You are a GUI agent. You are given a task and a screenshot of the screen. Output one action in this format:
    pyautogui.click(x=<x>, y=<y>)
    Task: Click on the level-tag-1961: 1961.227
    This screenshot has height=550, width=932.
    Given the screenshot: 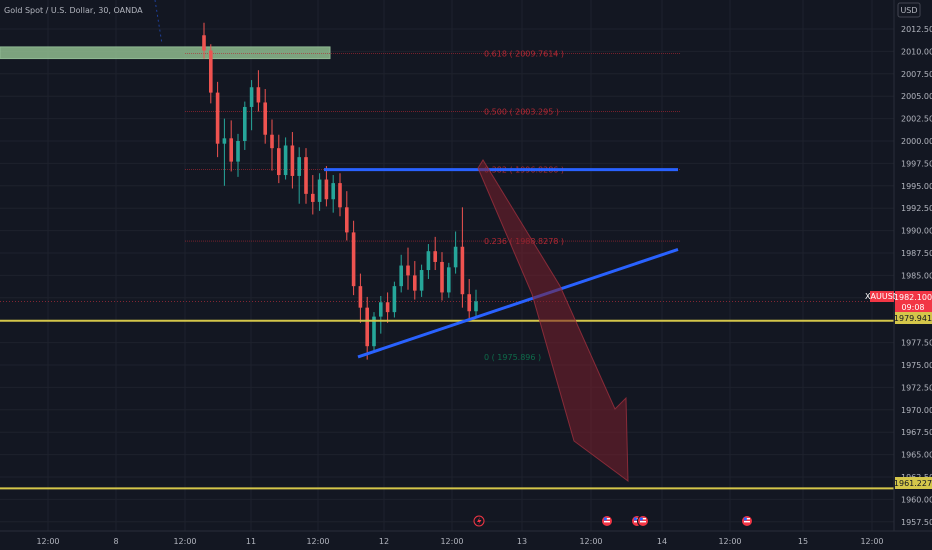 What is the action you would take?
    pyautogui.click(x=913, y=483)
    